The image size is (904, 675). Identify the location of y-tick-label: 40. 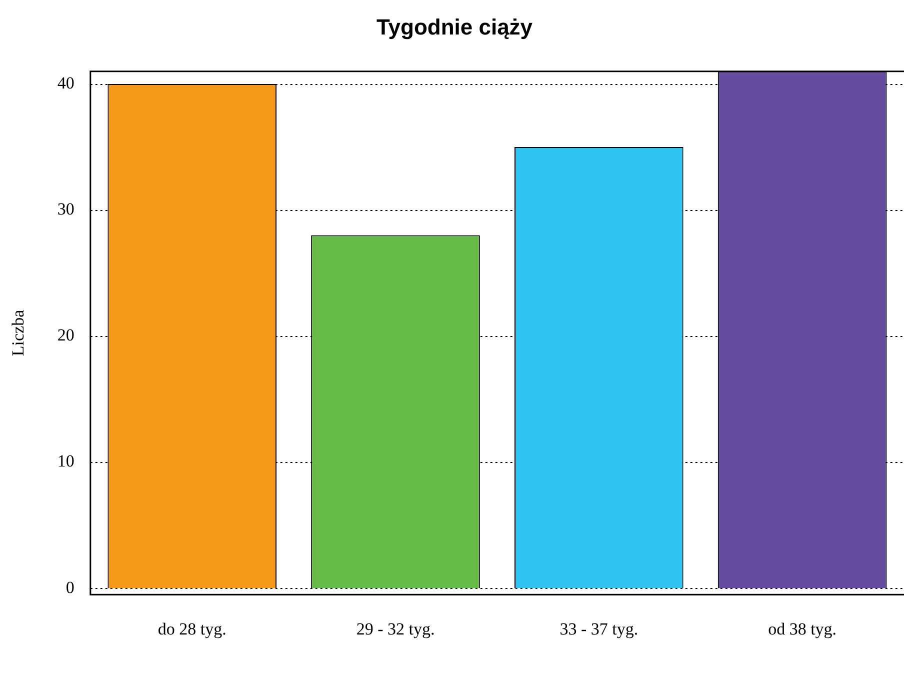
(65, 82).